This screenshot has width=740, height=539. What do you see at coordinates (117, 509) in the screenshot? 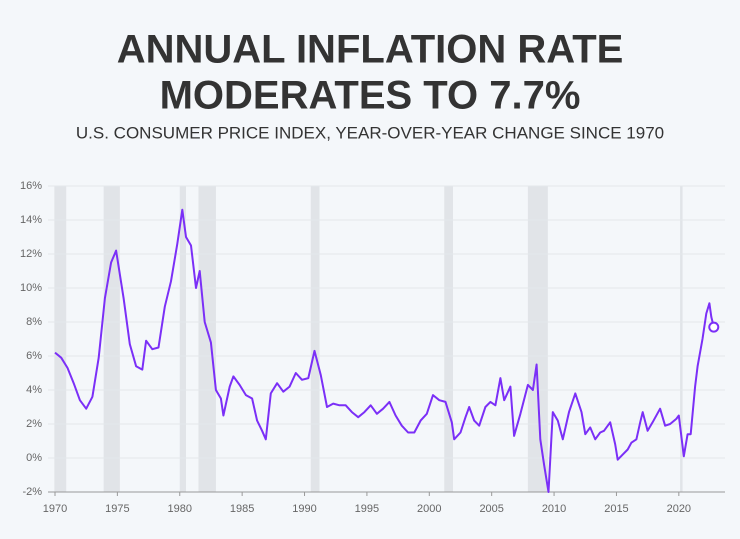
I see `x-tick-label: 1975` at bounding box center [117, 509].